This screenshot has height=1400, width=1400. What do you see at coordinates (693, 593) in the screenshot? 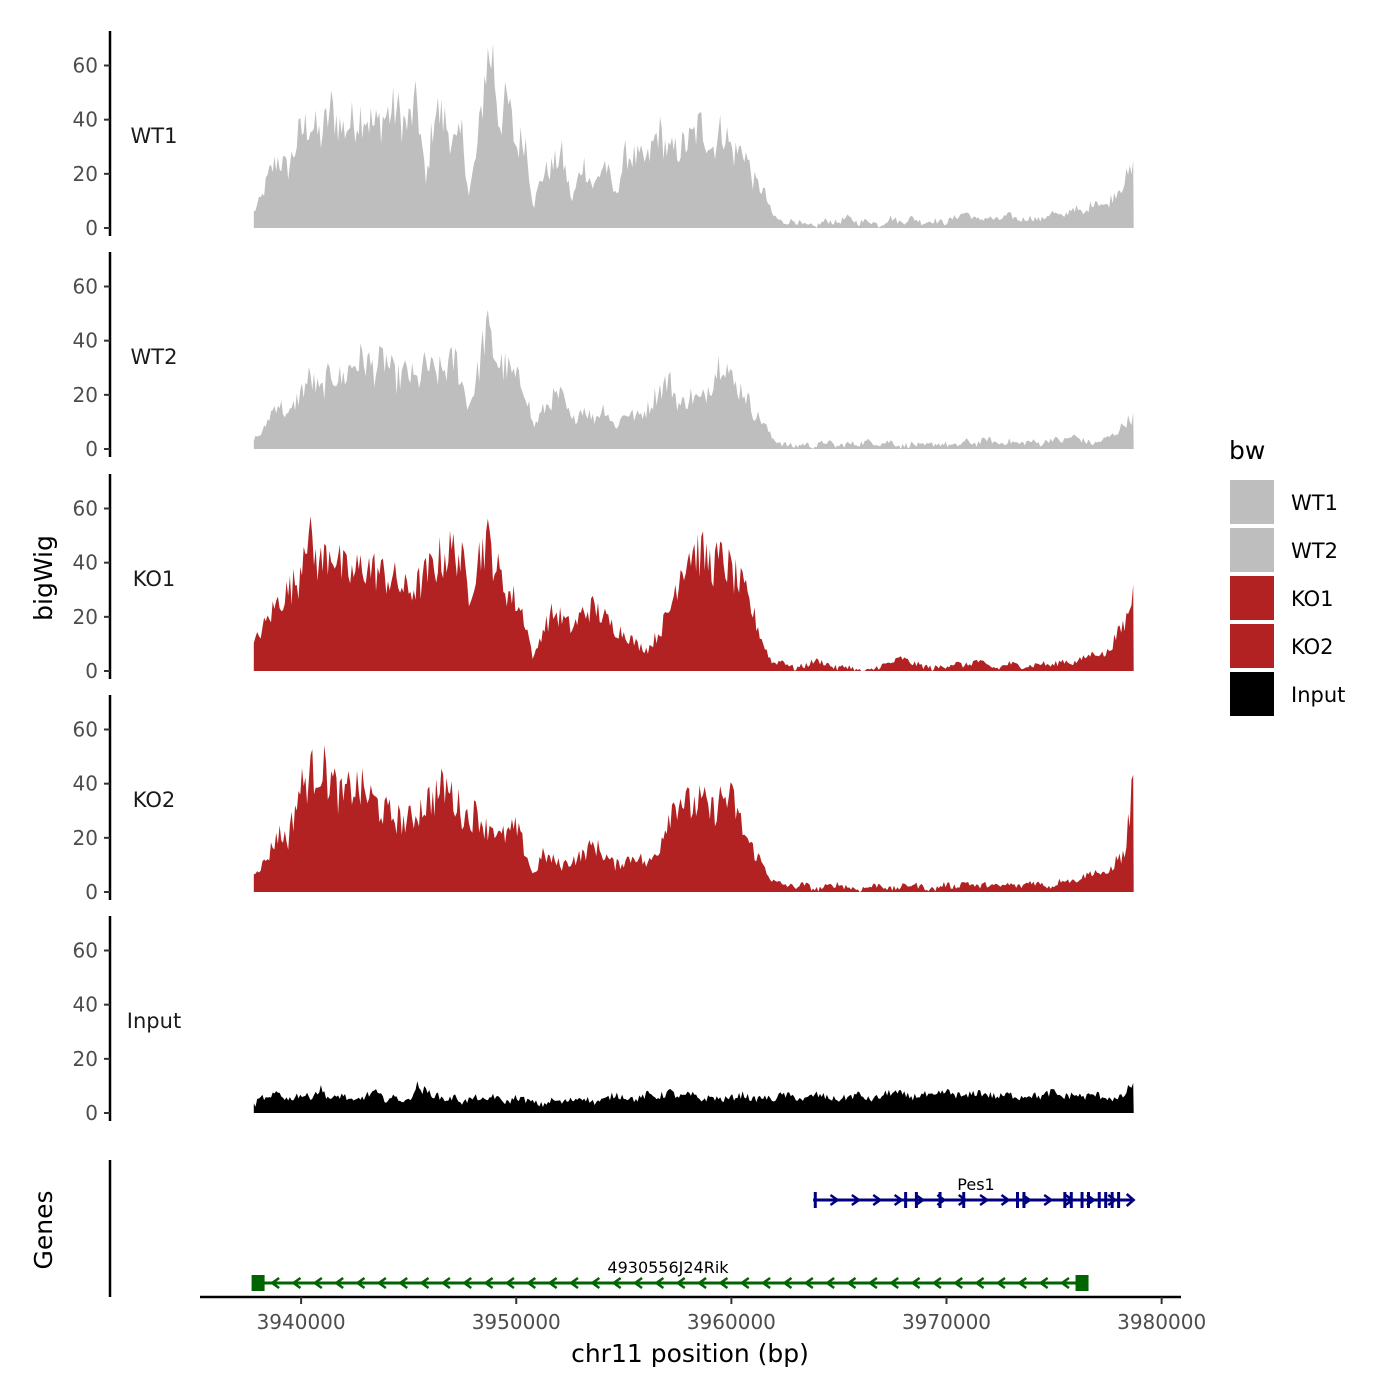
I see `coverage-area-ko1` at bounding box center [693, 593].